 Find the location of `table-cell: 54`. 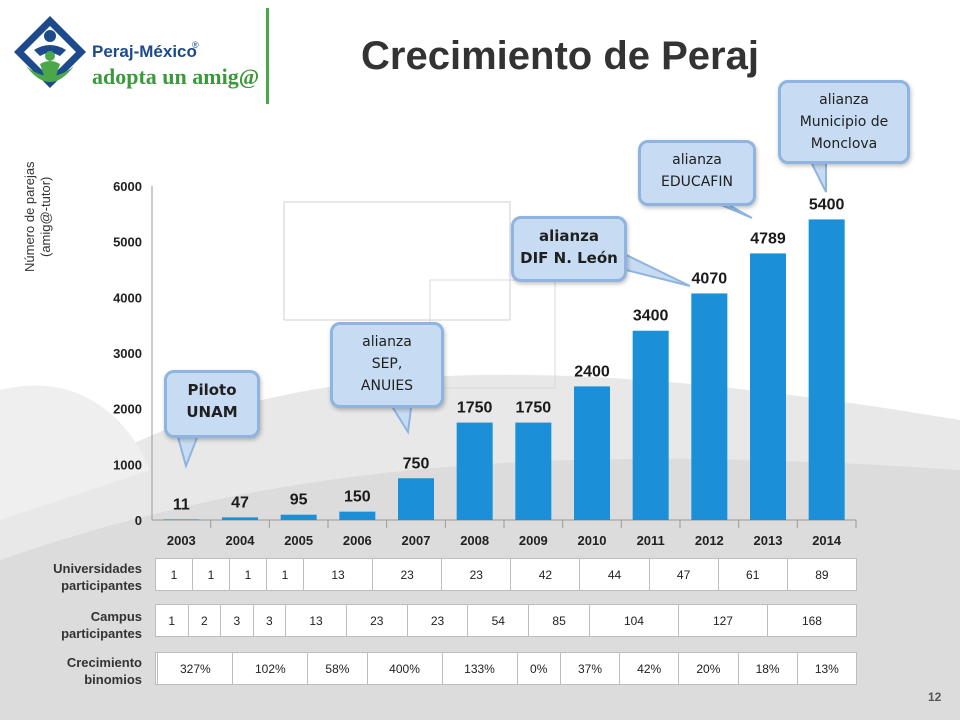

table-cell: 54 is located at coordinates (498, 620).